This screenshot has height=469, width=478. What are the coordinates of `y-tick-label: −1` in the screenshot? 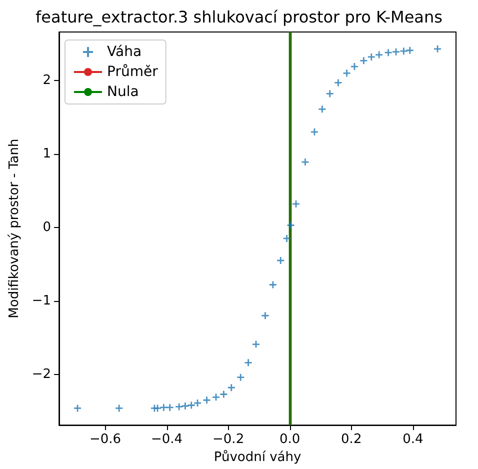 It's located at (42, 300).